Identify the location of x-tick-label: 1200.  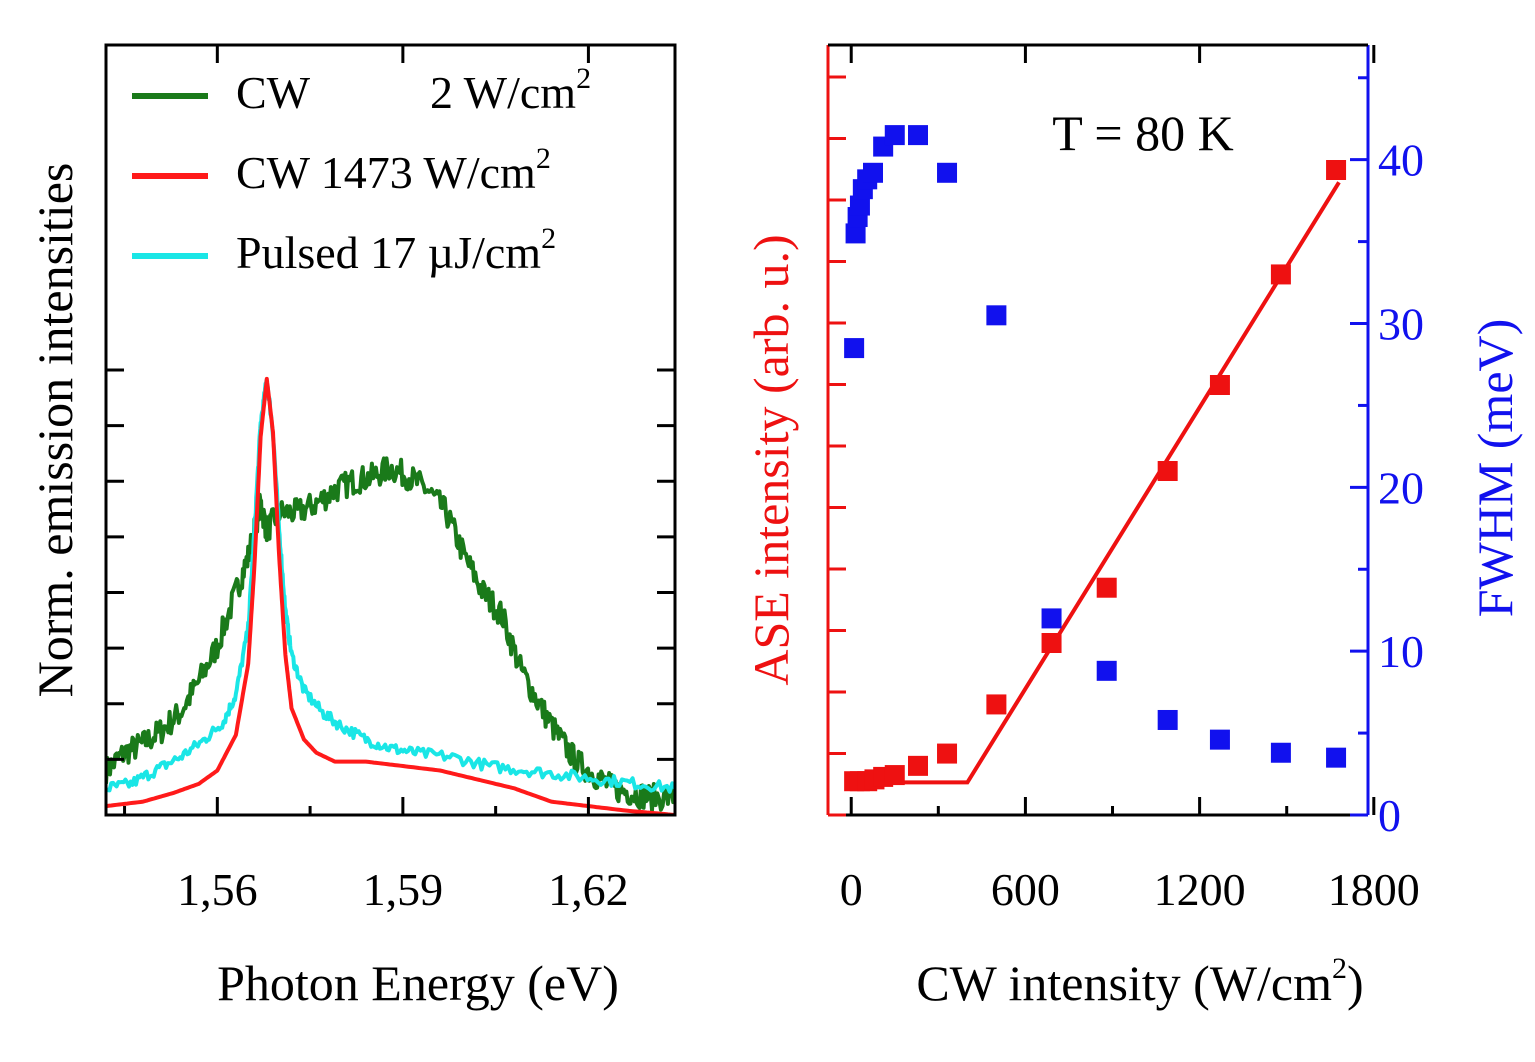
(1200, 889).